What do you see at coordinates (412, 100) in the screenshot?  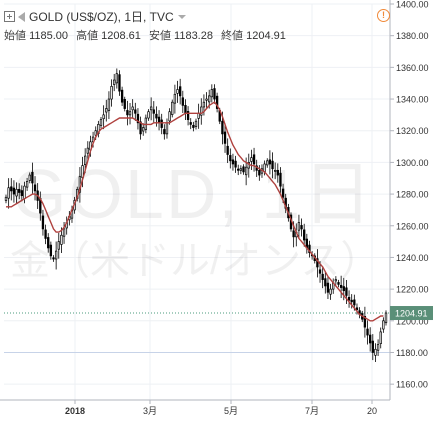 I see `y-tick-label: 1340.00` at bounding box center [412, 100].